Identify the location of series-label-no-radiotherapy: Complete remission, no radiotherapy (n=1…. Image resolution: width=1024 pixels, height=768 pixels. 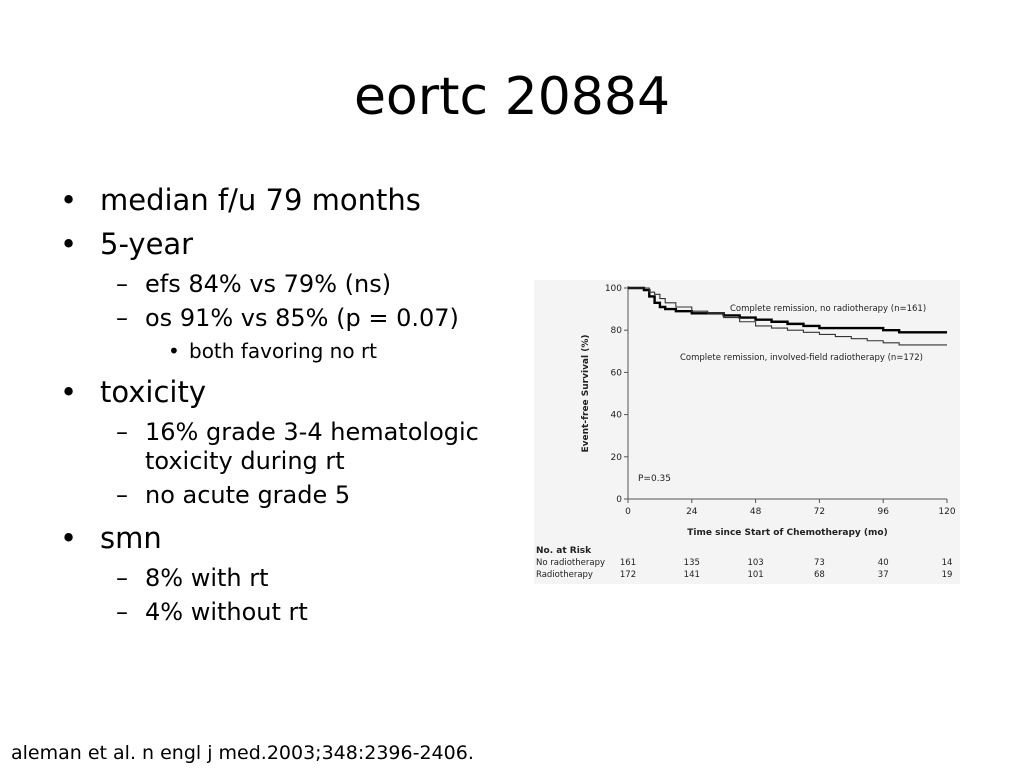
(828, 309).